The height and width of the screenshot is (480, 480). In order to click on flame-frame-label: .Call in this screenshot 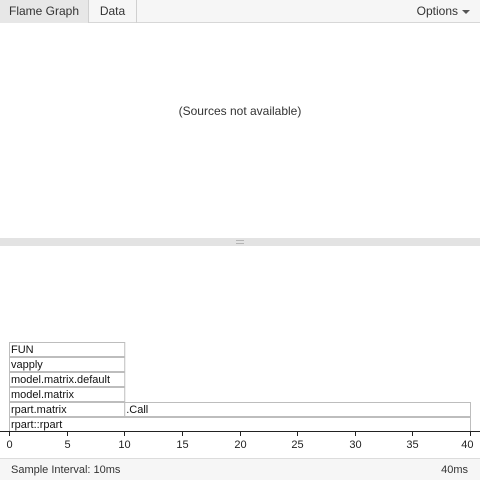, I will do `click(137, 410)`.